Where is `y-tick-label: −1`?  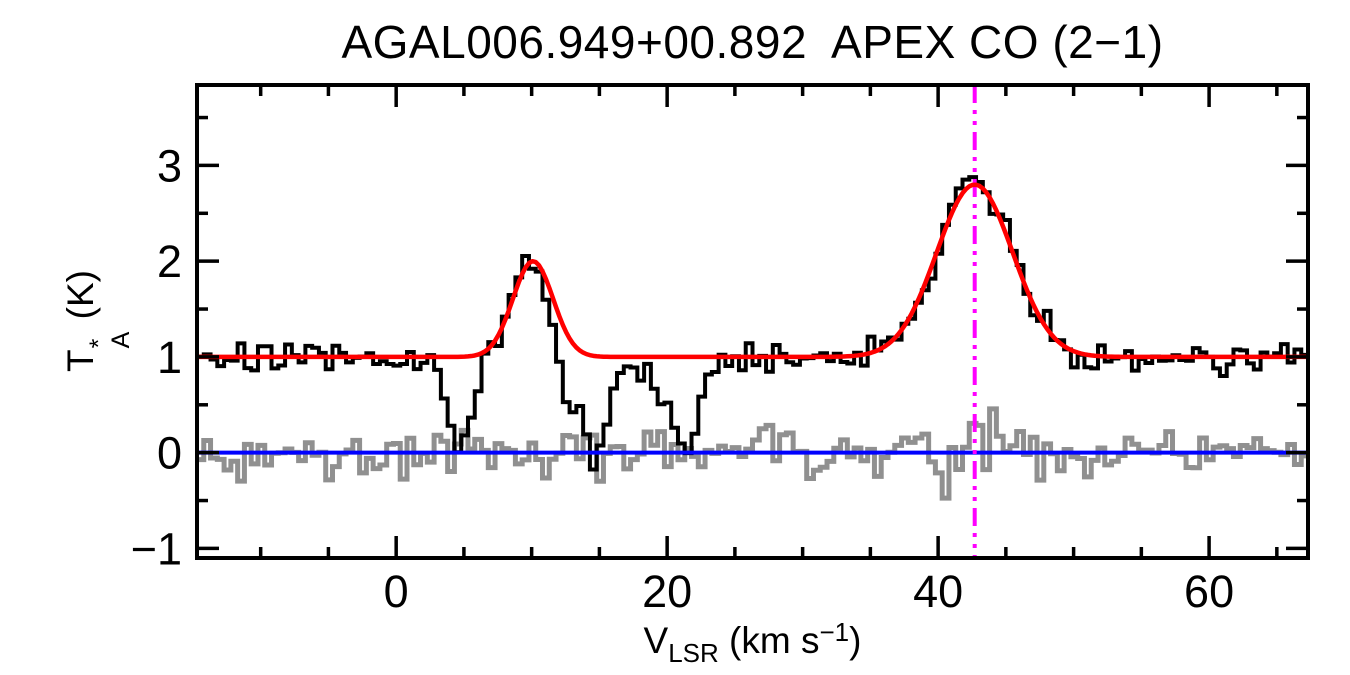
y-tick-label: −1 is located at coordinates (156, 548).